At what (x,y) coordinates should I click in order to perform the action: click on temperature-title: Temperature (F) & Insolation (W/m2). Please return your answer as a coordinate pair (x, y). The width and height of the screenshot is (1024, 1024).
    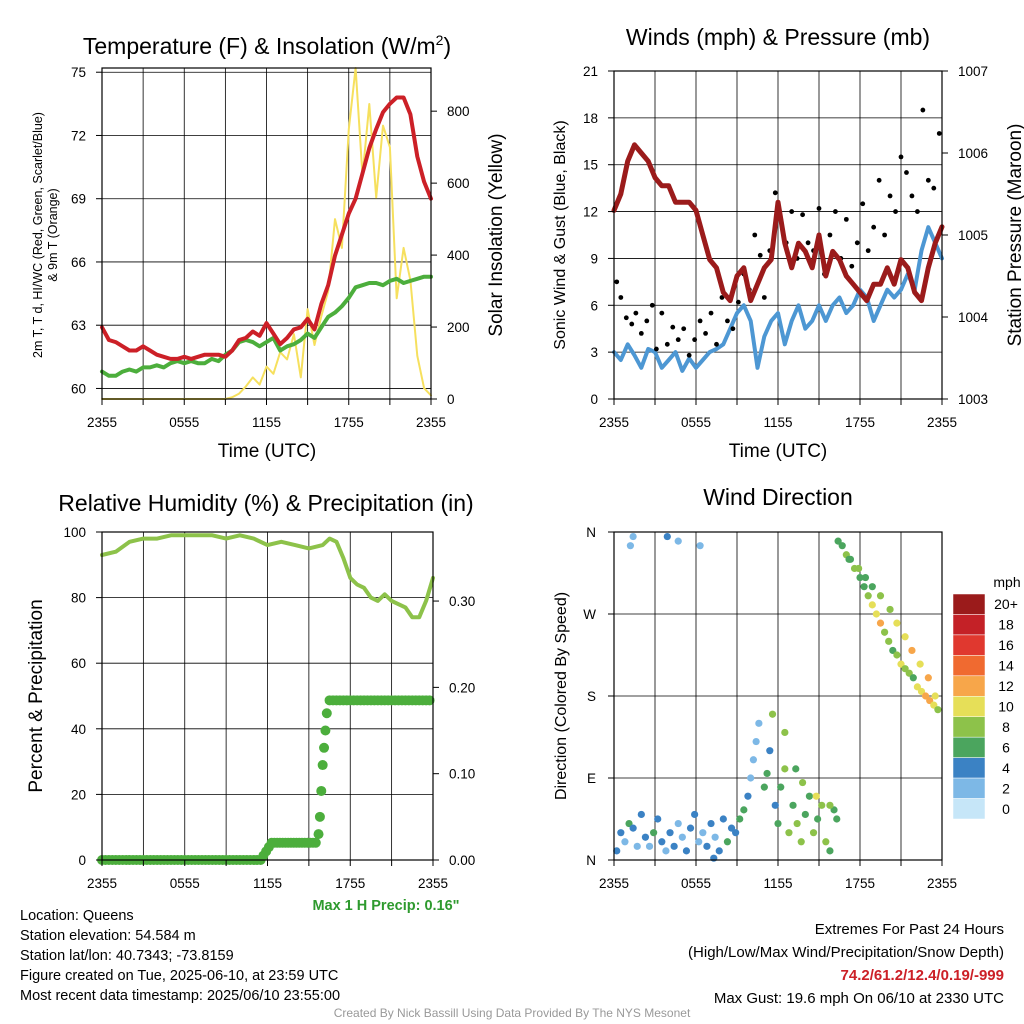
    Looking at the image, I should click on (267, 45).